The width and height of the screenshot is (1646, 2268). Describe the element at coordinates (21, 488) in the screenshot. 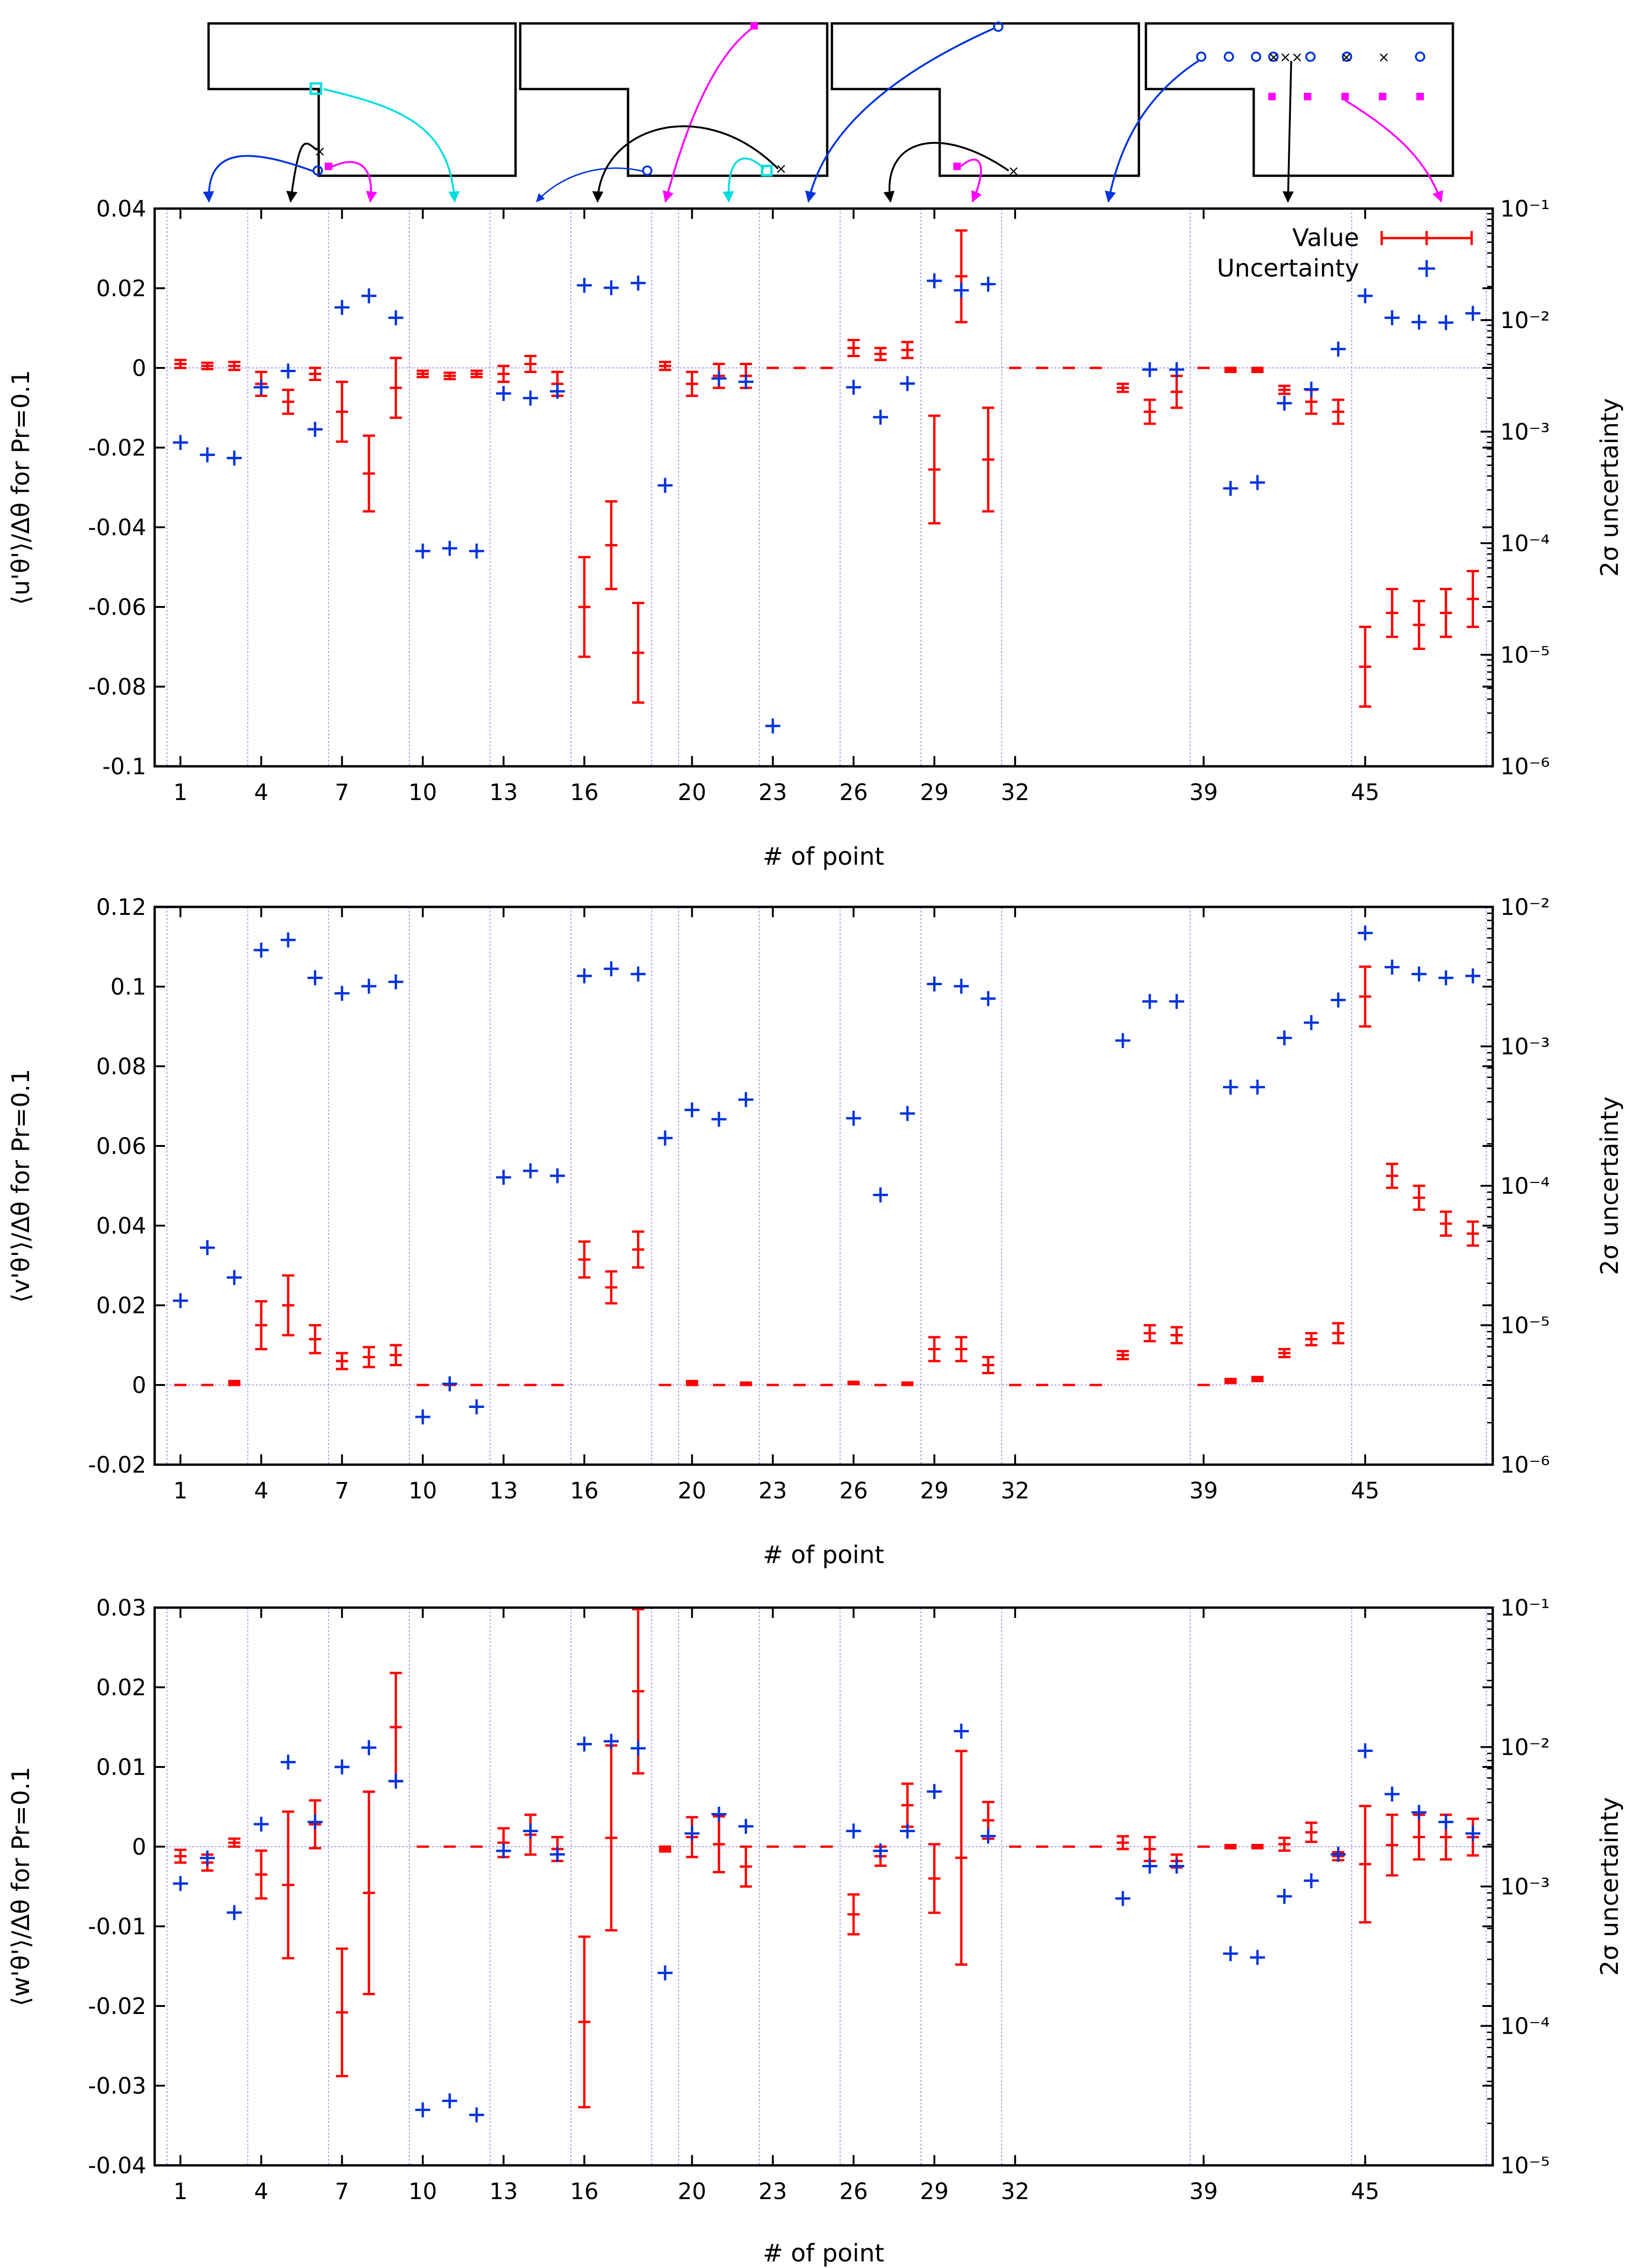

I see `panel-u-theta-ylabel: ⟨u'θ'⟩/Δθ for Pr=0.1` at that location.